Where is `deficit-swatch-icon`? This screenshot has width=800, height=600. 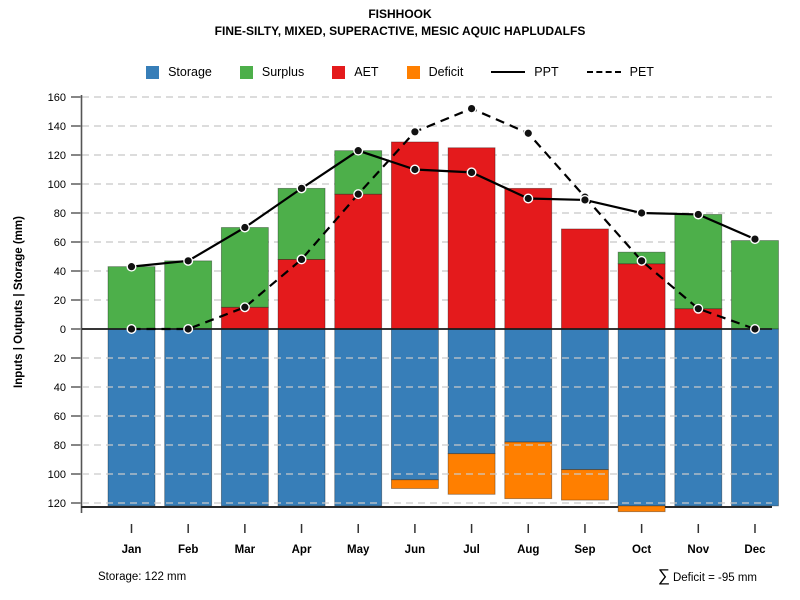 deficit-swatch-icon is located at coordinates (413, 72).